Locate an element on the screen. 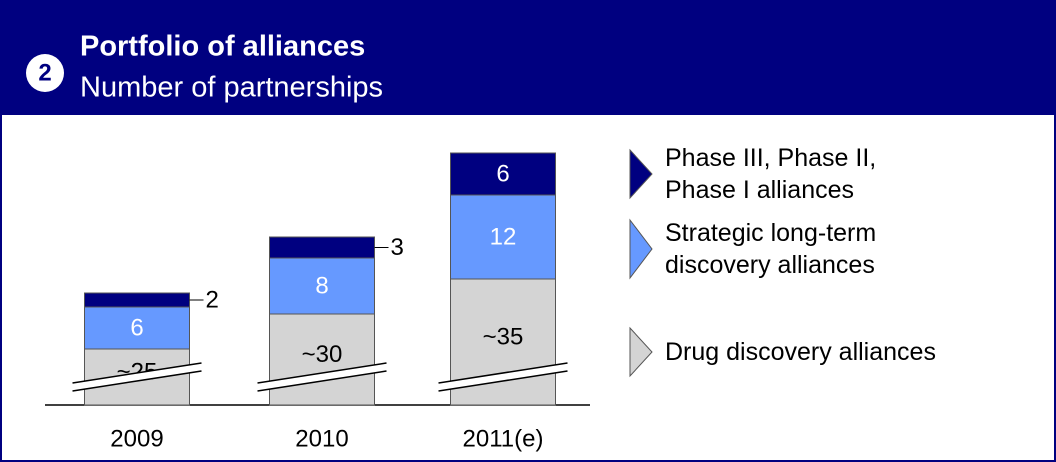 This screenshot has height=462, width=1056. badge is located at coordinates (45, 73).